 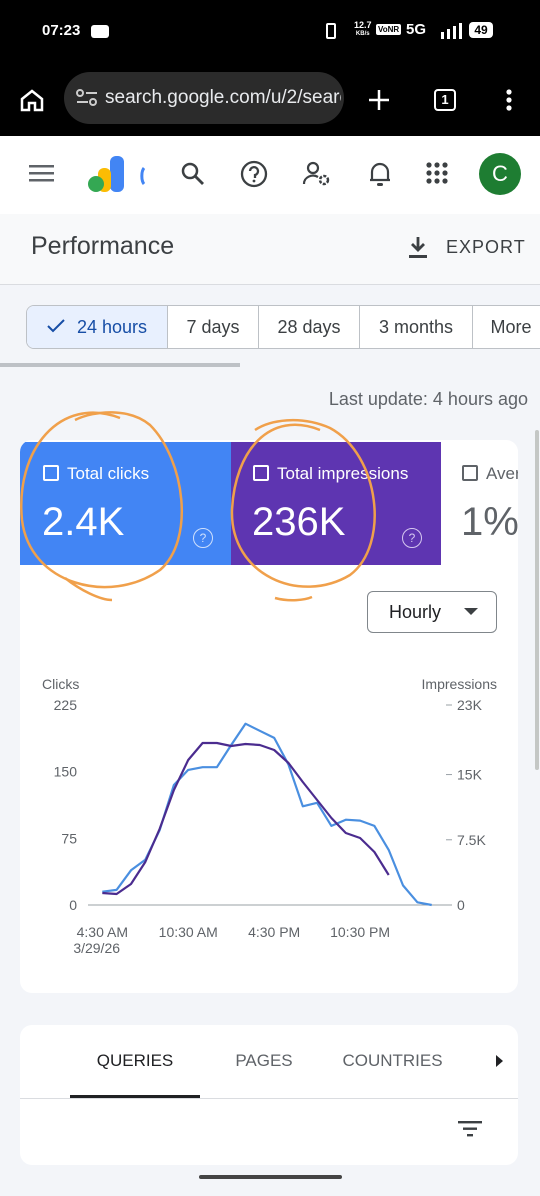 What do you see at coordinates (418, 248) in the screenshot?
I see `export-icon` at bounding box center [418, 248].